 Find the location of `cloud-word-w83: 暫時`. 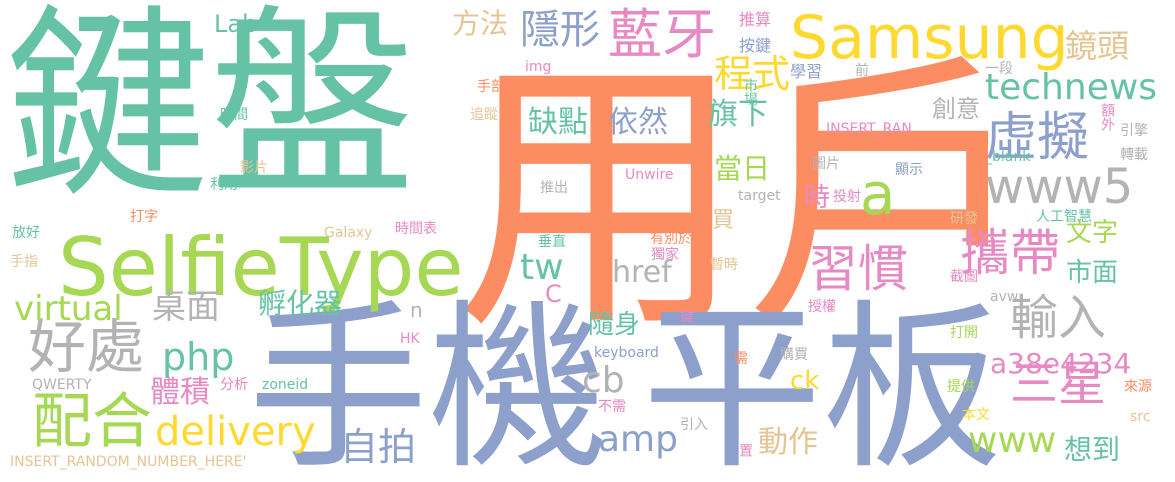

cloud-word-w83: 暫時 is located at coordinates (724, 265).